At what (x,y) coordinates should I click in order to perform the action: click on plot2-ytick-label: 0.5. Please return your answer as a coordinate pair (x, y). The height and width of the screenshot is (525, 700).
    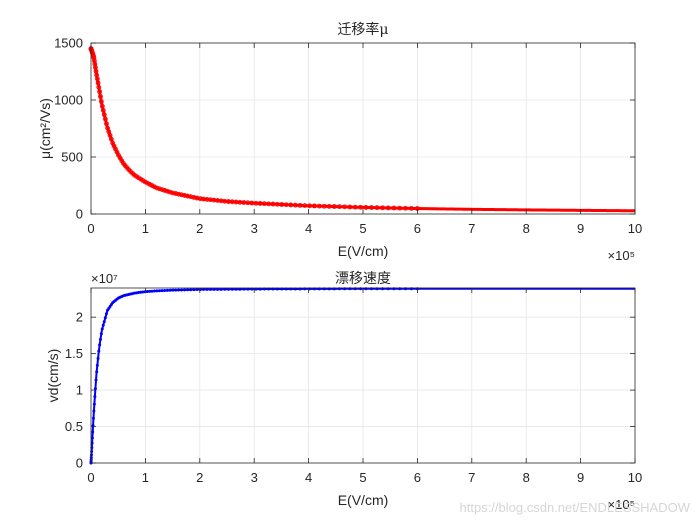
    Looking at the image, I should click on (74, 426).